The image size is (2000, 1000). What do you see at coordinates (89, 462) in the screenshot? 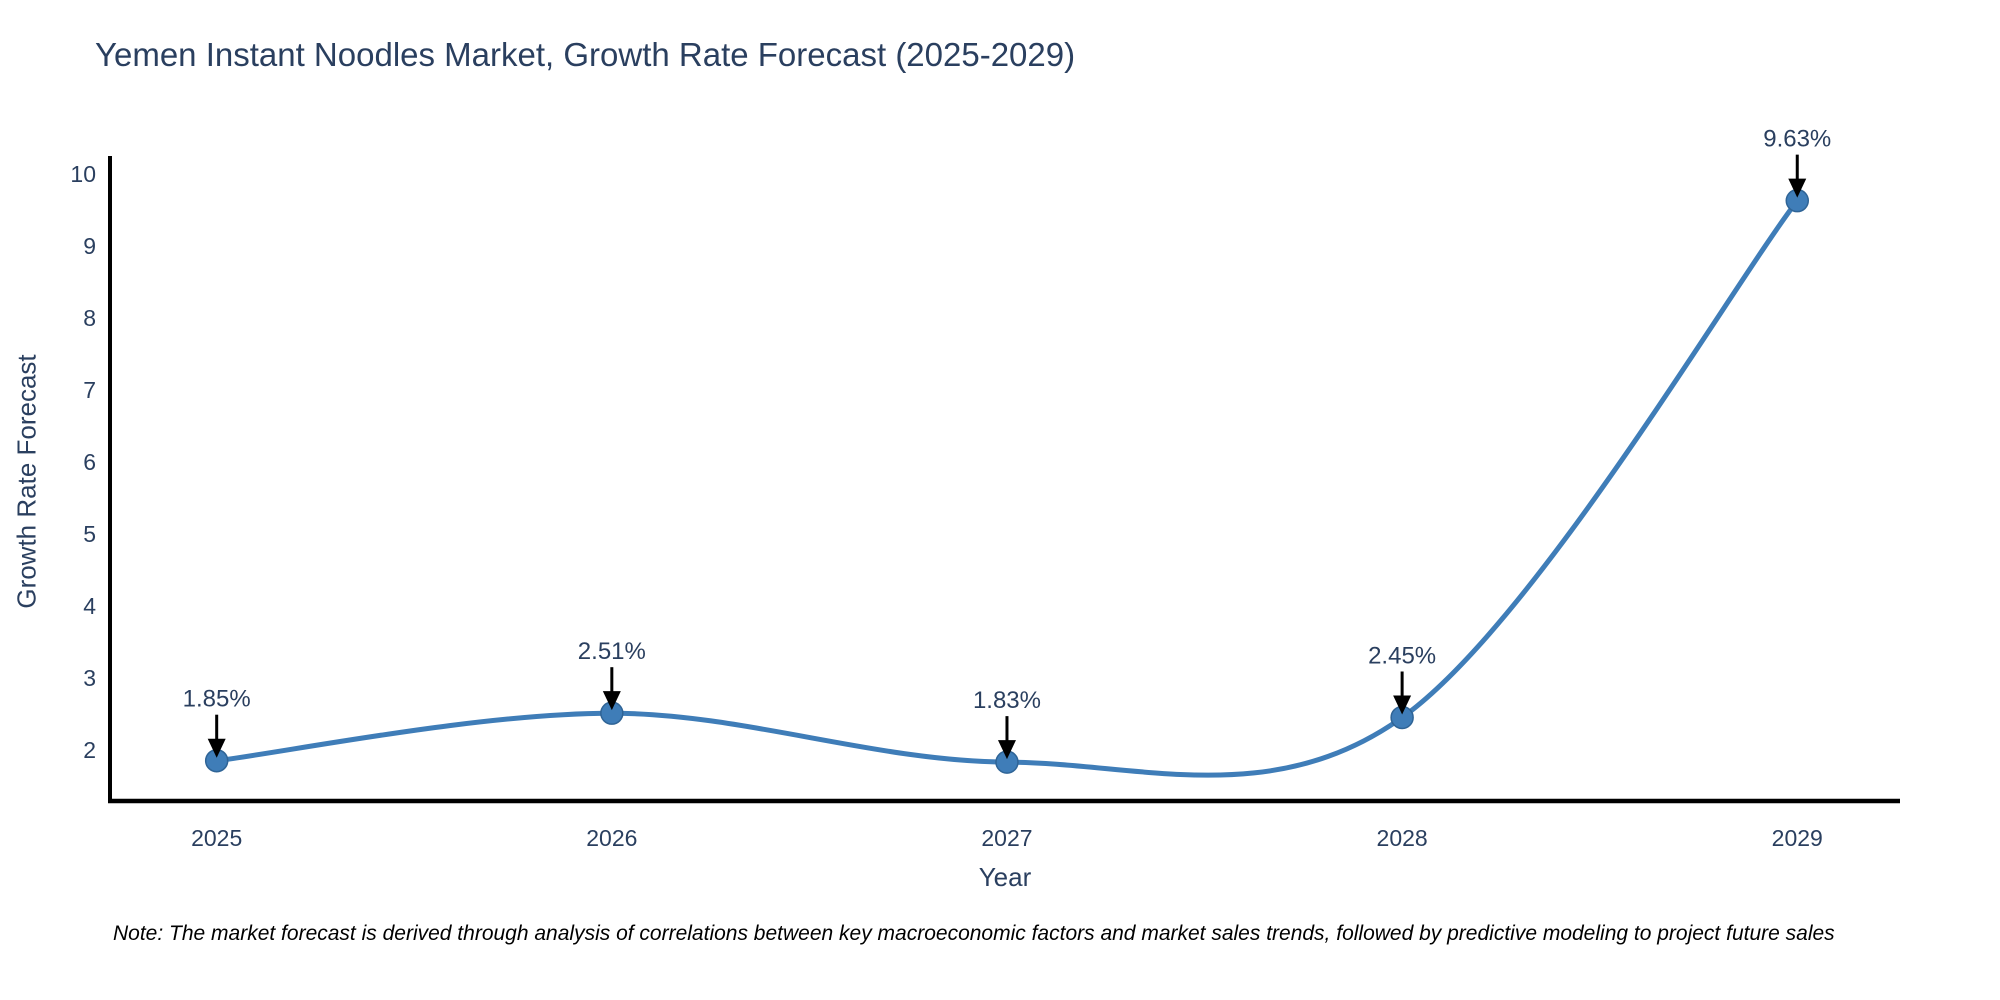
I see `y-tick-label: 6` at bounding box center [89, 462].